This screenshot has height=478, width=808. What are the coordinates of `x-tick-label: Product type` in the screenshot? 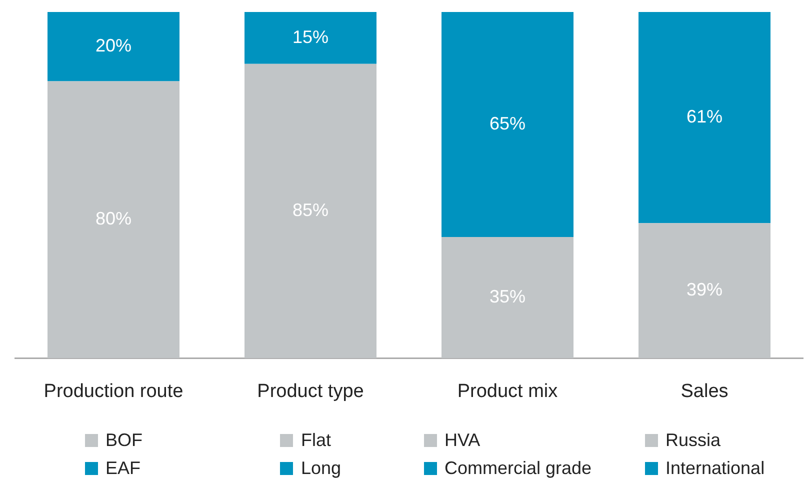 It's located at (310, 391).